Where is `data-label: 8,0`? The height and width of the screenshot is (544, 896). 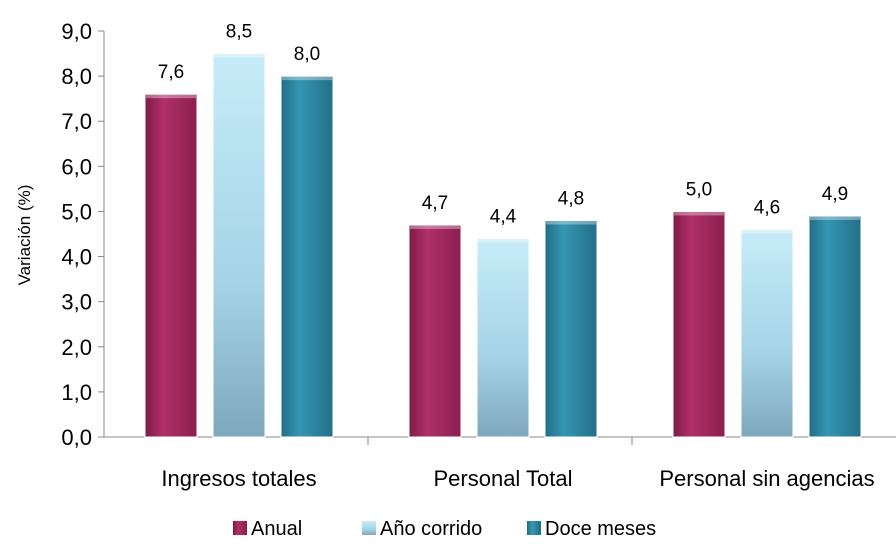 data-label: 8,0 is located at coordinates (307, 54).